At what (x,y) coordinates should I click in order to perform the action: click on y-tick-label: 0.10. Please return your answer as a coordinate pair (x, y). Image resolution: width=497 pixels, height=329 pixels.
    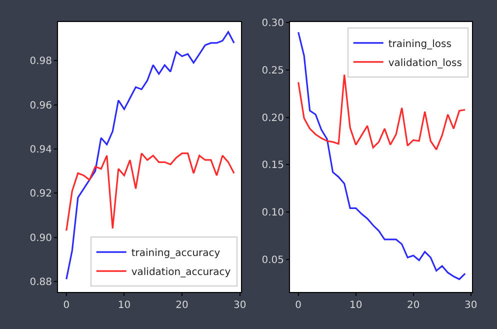
    Looking at the image, I should click on (273, 213).